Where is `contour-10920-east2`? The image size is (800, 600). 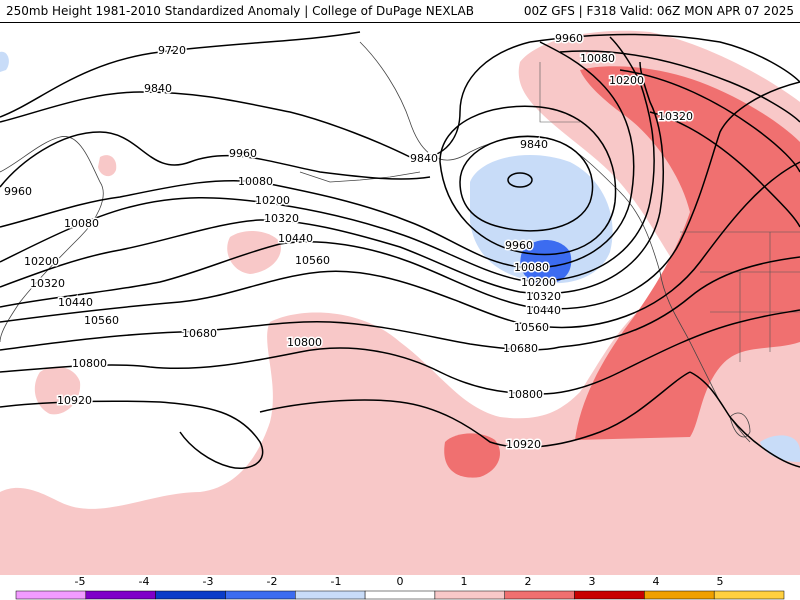 contour-10920-east2 is located at coordinates (744, 419).